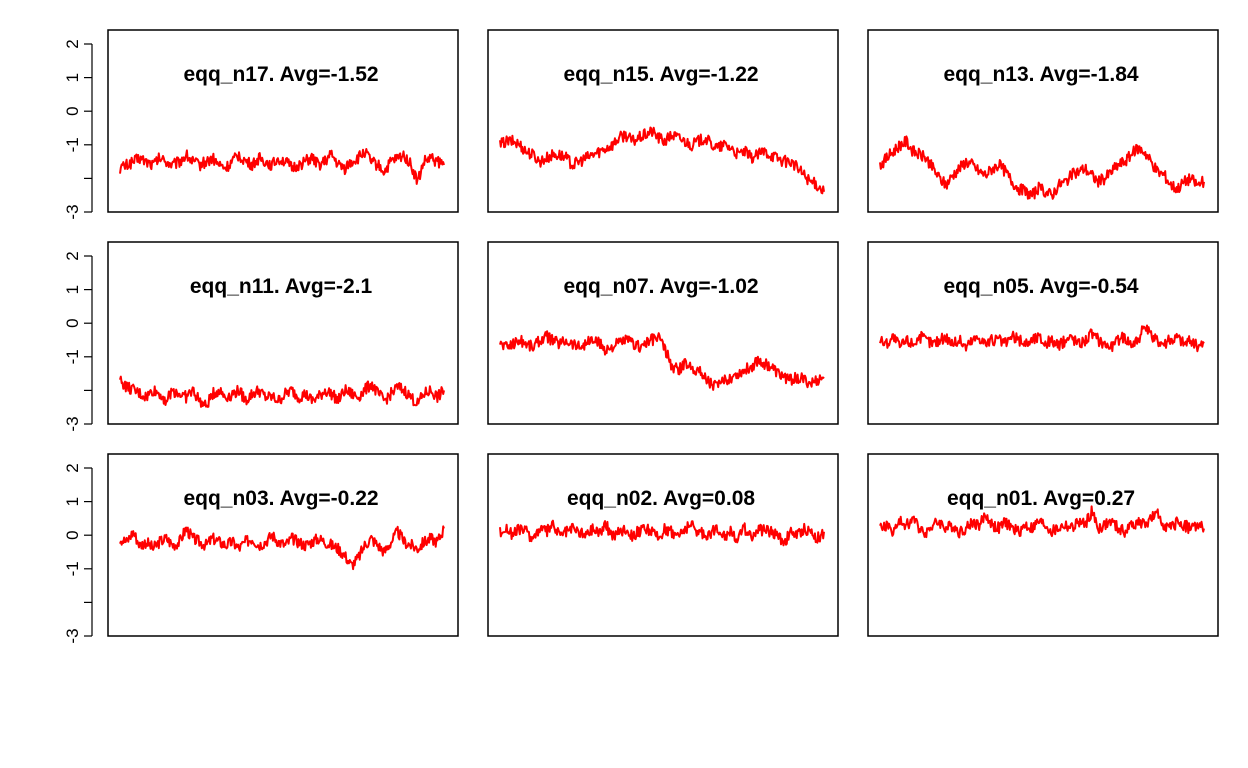 Image resolution: width=1248 pixels, height=768 pixels. I want to click on panel-title: eqq_n07. Avg=-1.02, so click(660, 286).